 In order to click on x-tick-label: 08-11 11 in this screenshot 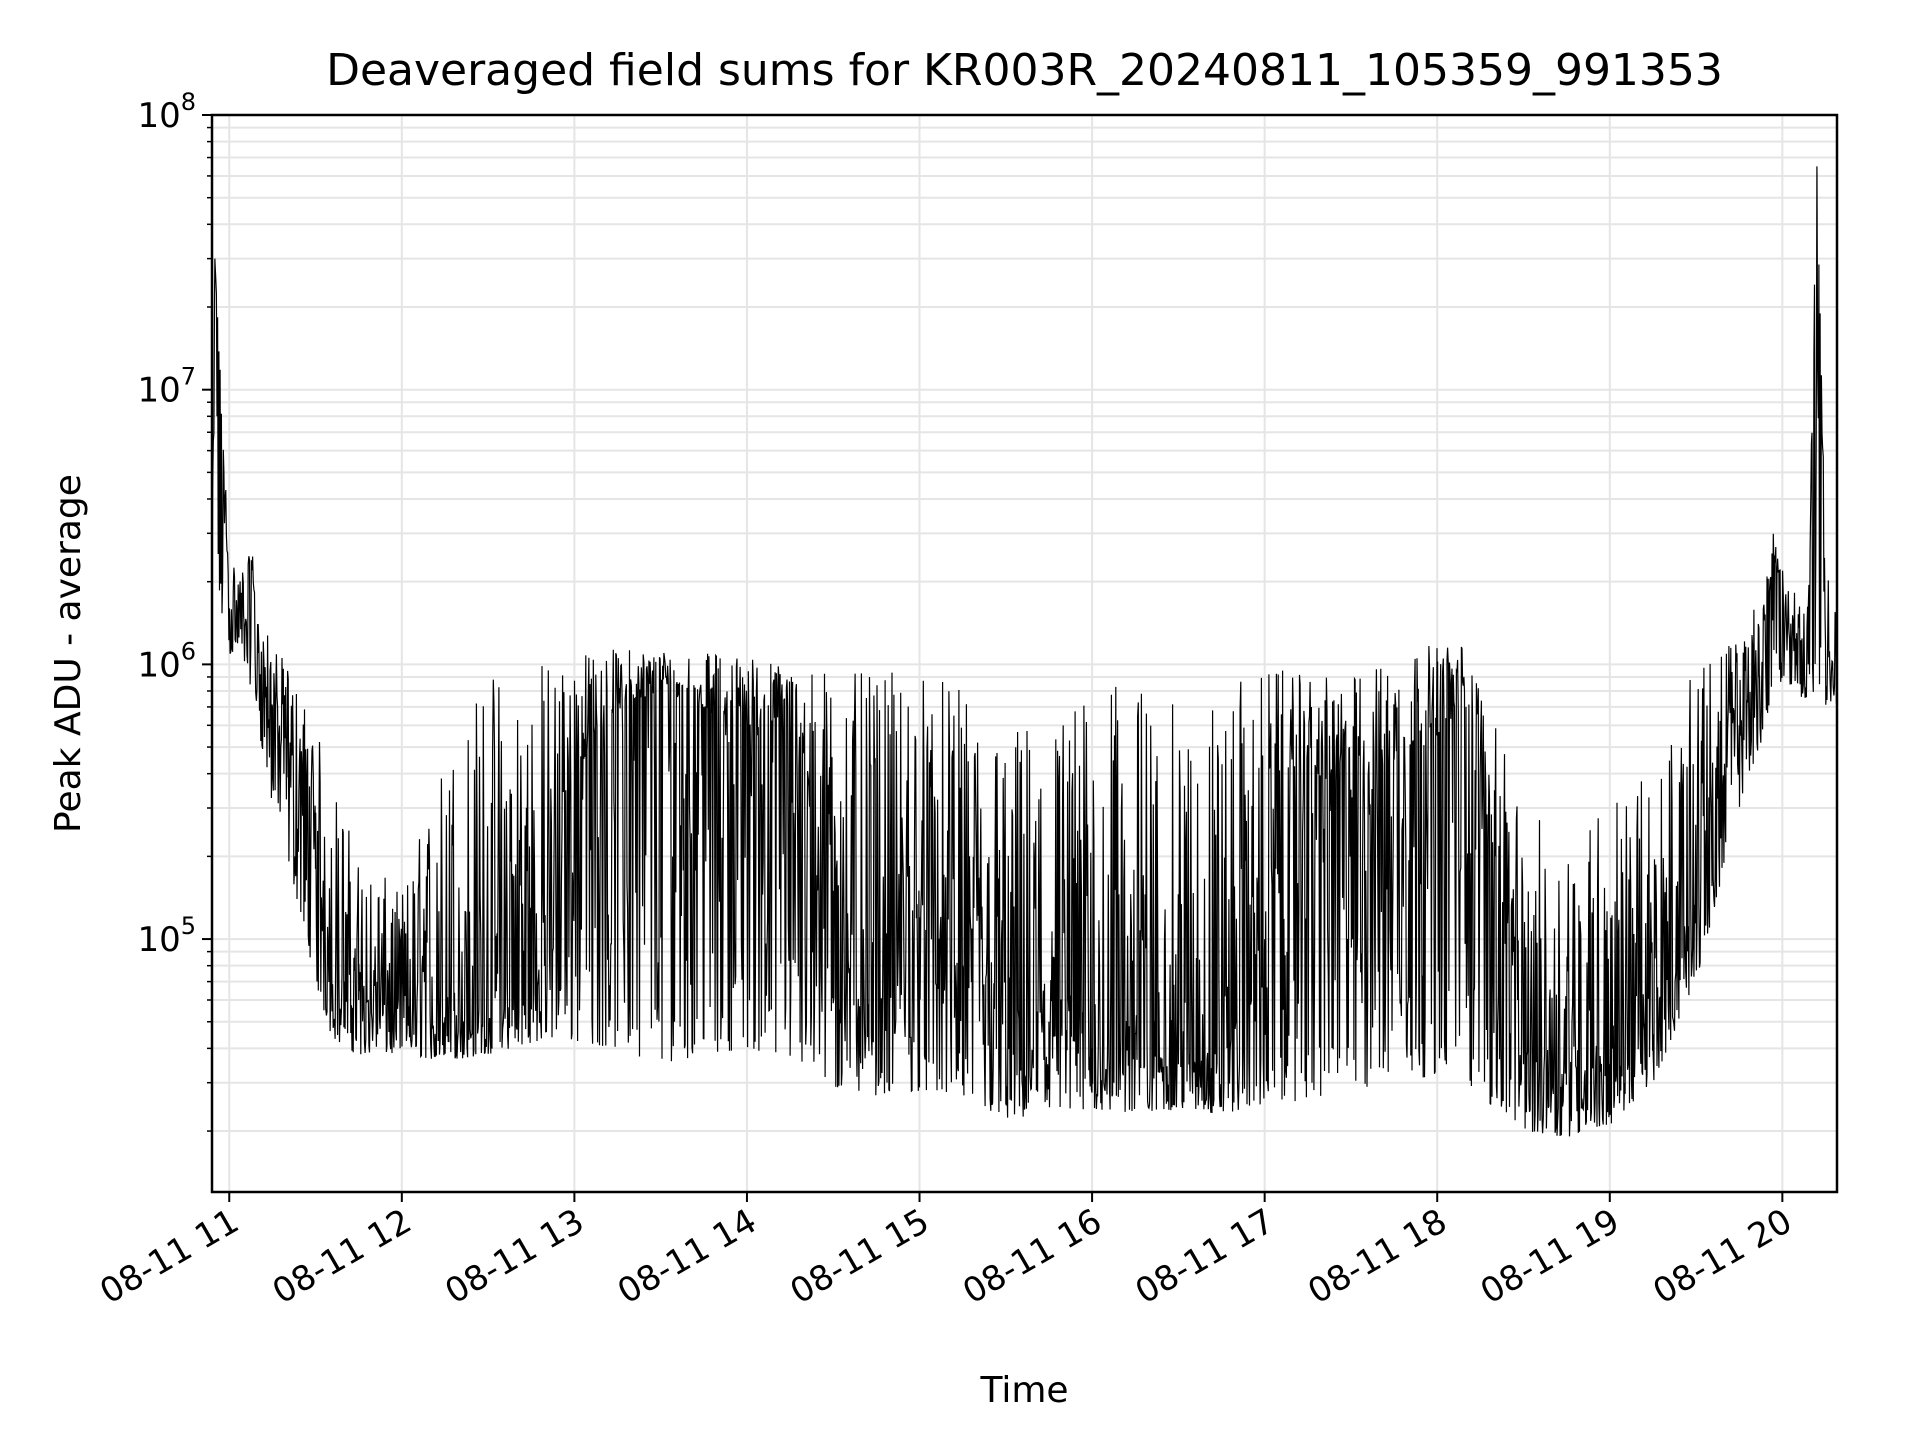, I will do `click(169, 1256)`.